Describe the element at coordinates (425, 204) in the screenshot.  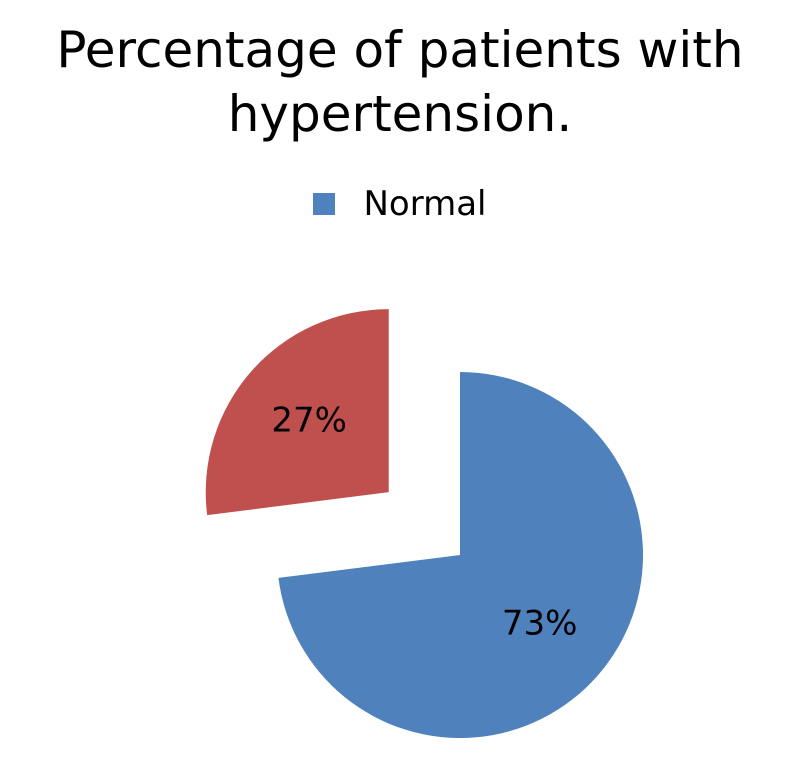
I see `legend-label-normal: Normal` at that location.